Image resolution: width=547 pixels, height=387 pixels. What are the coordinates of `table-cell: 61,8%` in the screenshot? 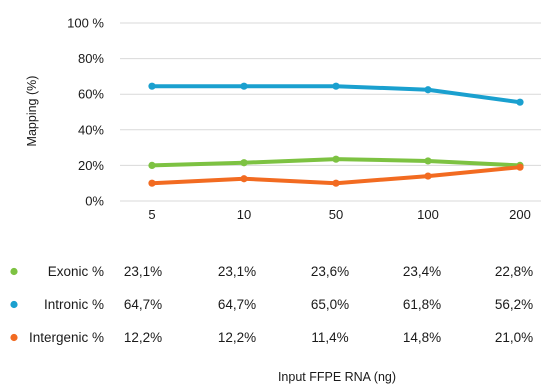 It's located at (422, 304).